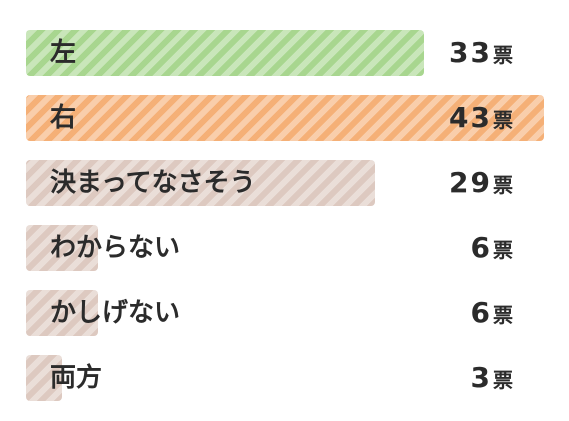  I want to click on bar-value-number: 43, so click(470, 117).